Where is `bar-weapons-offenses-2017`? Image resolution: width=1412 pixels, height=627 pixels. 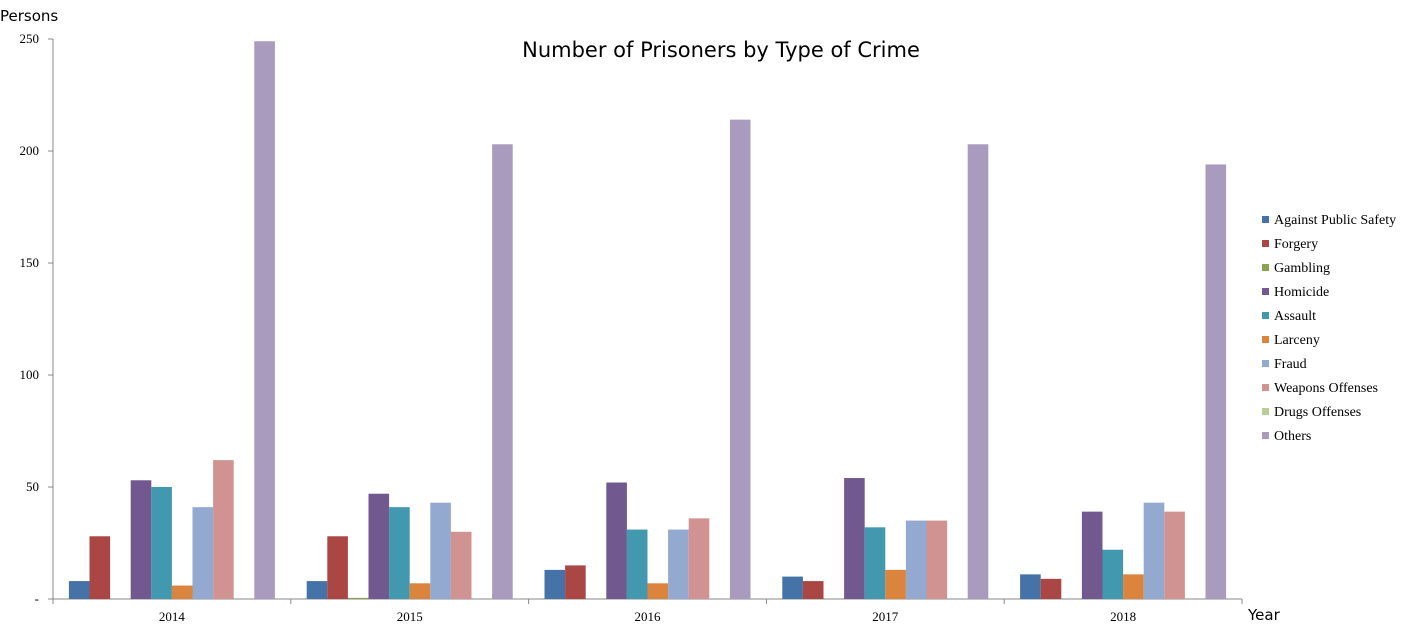
bar-weapons-offenses-2017 is located at coordinates (937, 559).